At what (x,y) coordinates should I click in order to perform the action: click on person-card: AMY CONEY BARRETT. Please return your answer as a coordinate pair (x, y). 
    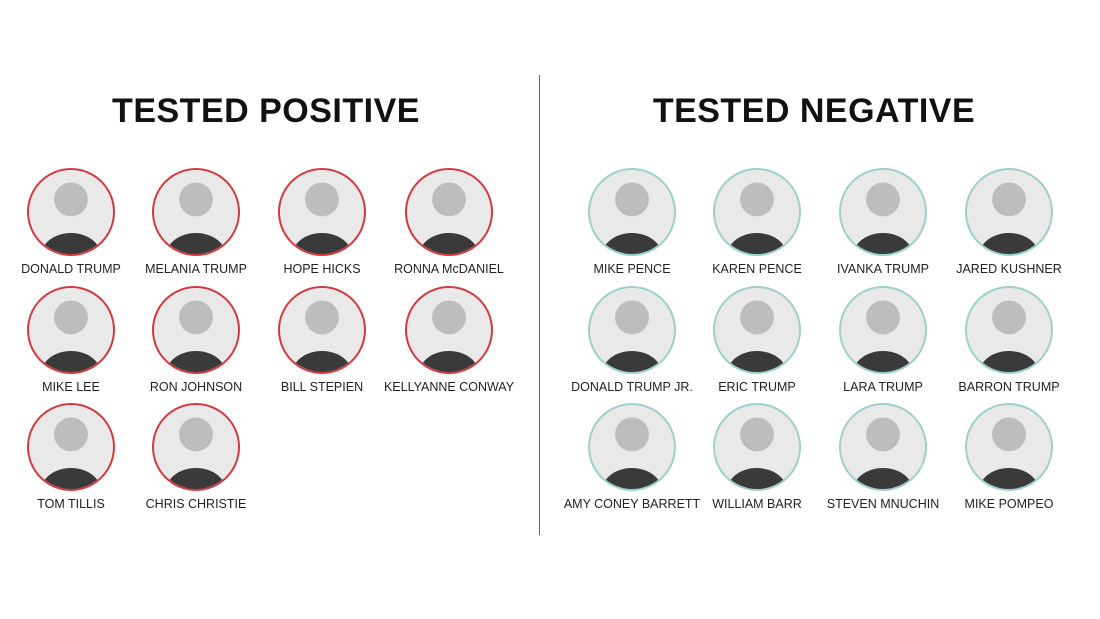
    Looking at the image, I should click on (632, 457).